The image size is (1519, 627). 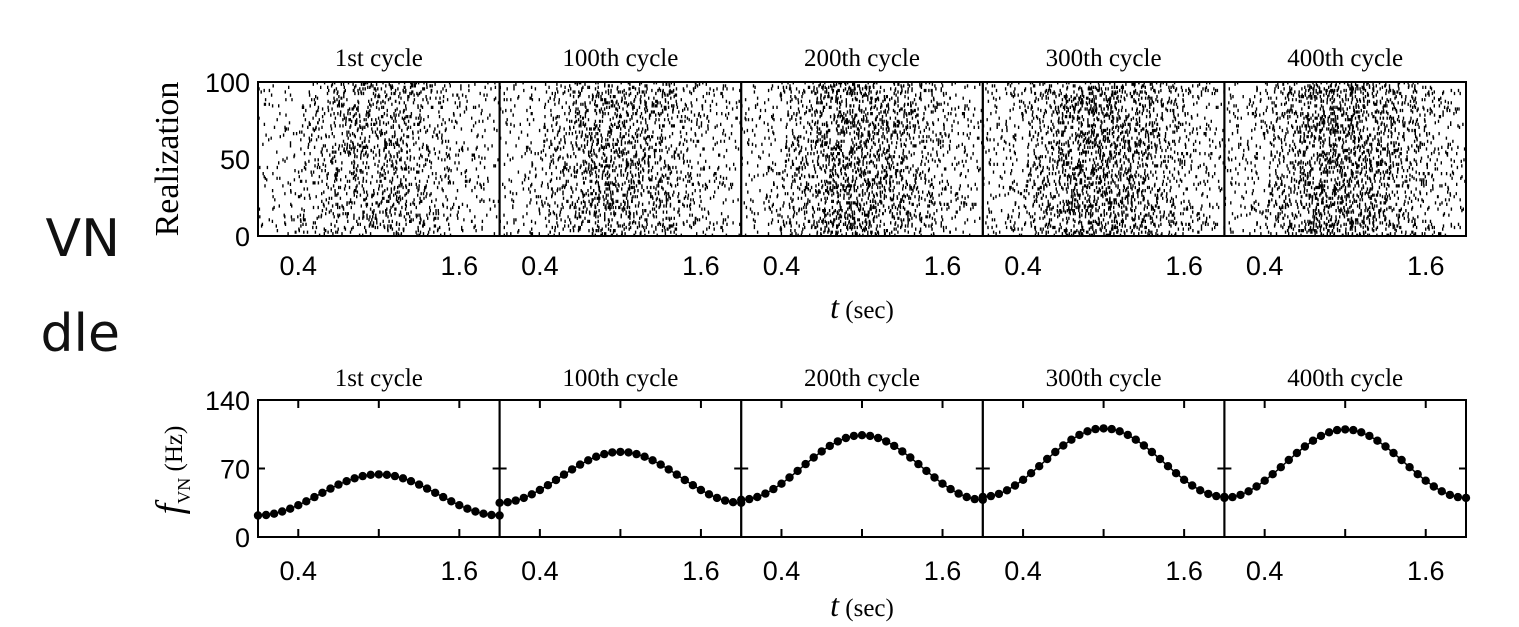 What do you see at coordinates (620, 378) in the screenshot?
I see `rate-panel-title: 100th cycle` at bounding box center [620, 378].